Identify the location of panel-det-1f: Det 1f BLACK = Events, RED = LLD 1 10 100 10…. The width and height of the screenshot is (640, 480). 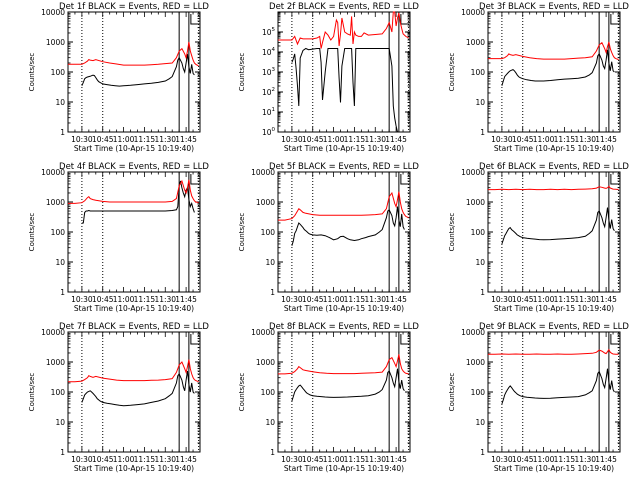
(118, 77).